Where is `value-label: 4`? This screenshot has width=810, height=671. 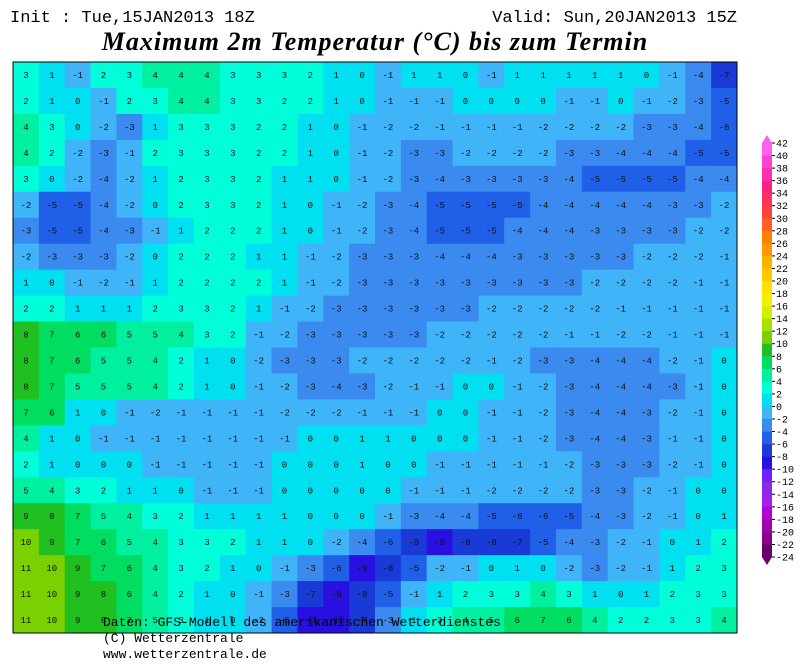 value-label: 4 is located at coordinates (206, 102).